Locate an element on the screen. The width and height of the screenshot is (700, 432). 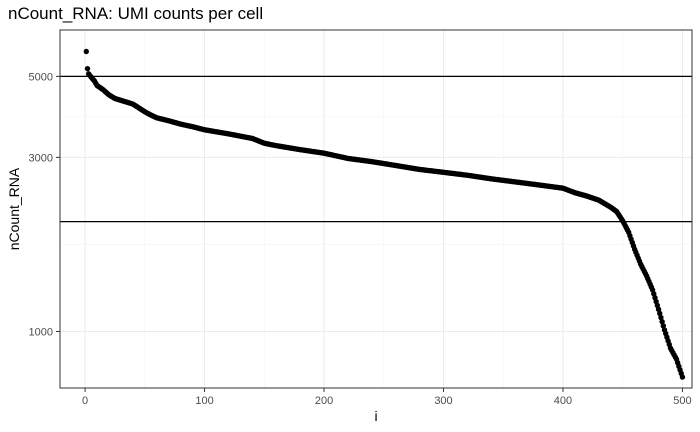
y-axis-title: nCount_RNA is located at coordinates (14, 208).